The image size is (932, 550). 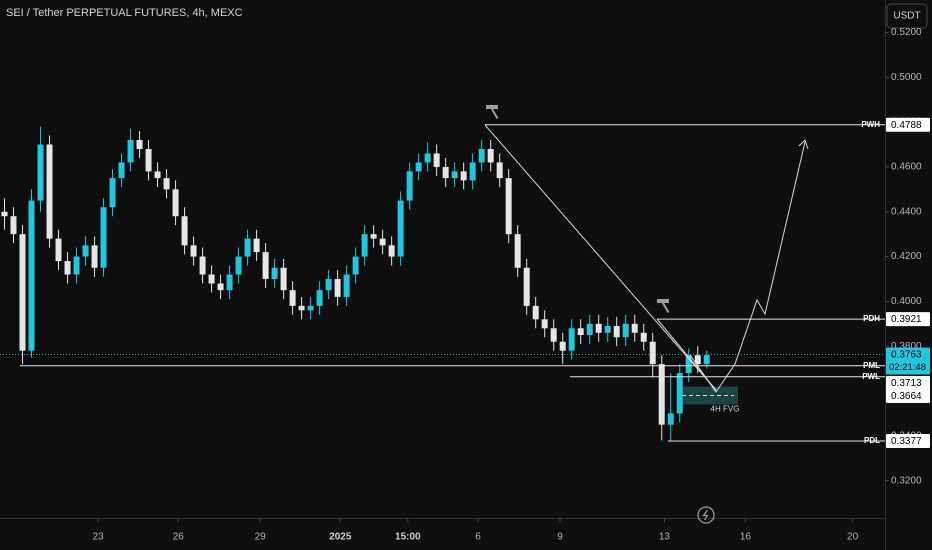 I want to click on x-tick-label: 29, so click(x=261, y=537).